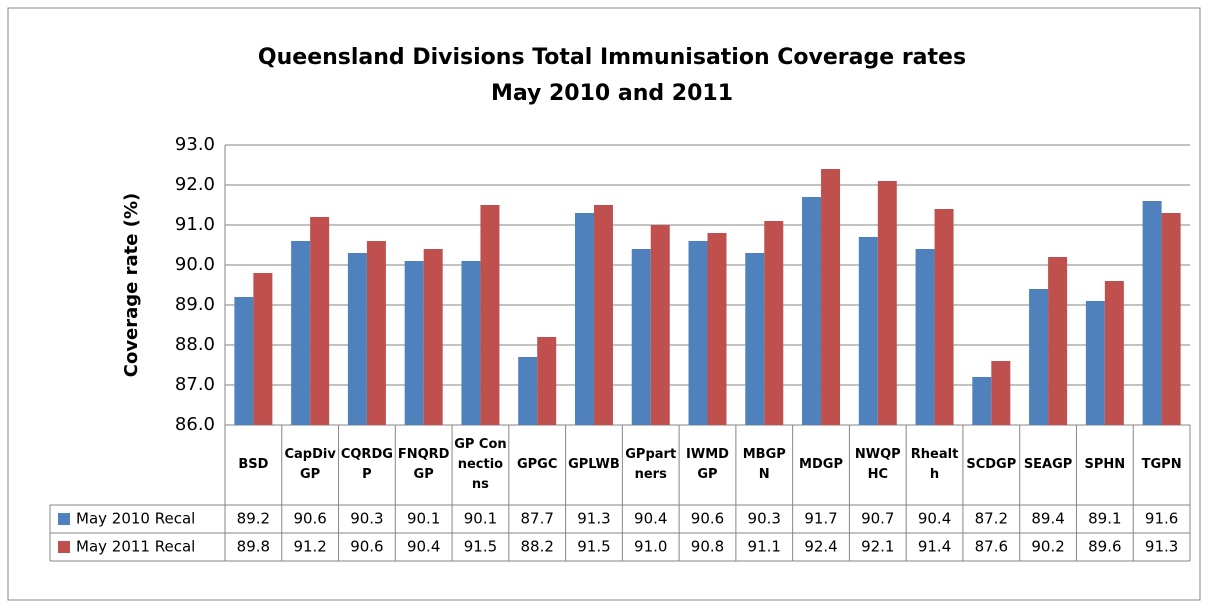 This screenshot has width=1208, height=608. I want to click on x-tick-label: CQRDGP, so click(366, 464).